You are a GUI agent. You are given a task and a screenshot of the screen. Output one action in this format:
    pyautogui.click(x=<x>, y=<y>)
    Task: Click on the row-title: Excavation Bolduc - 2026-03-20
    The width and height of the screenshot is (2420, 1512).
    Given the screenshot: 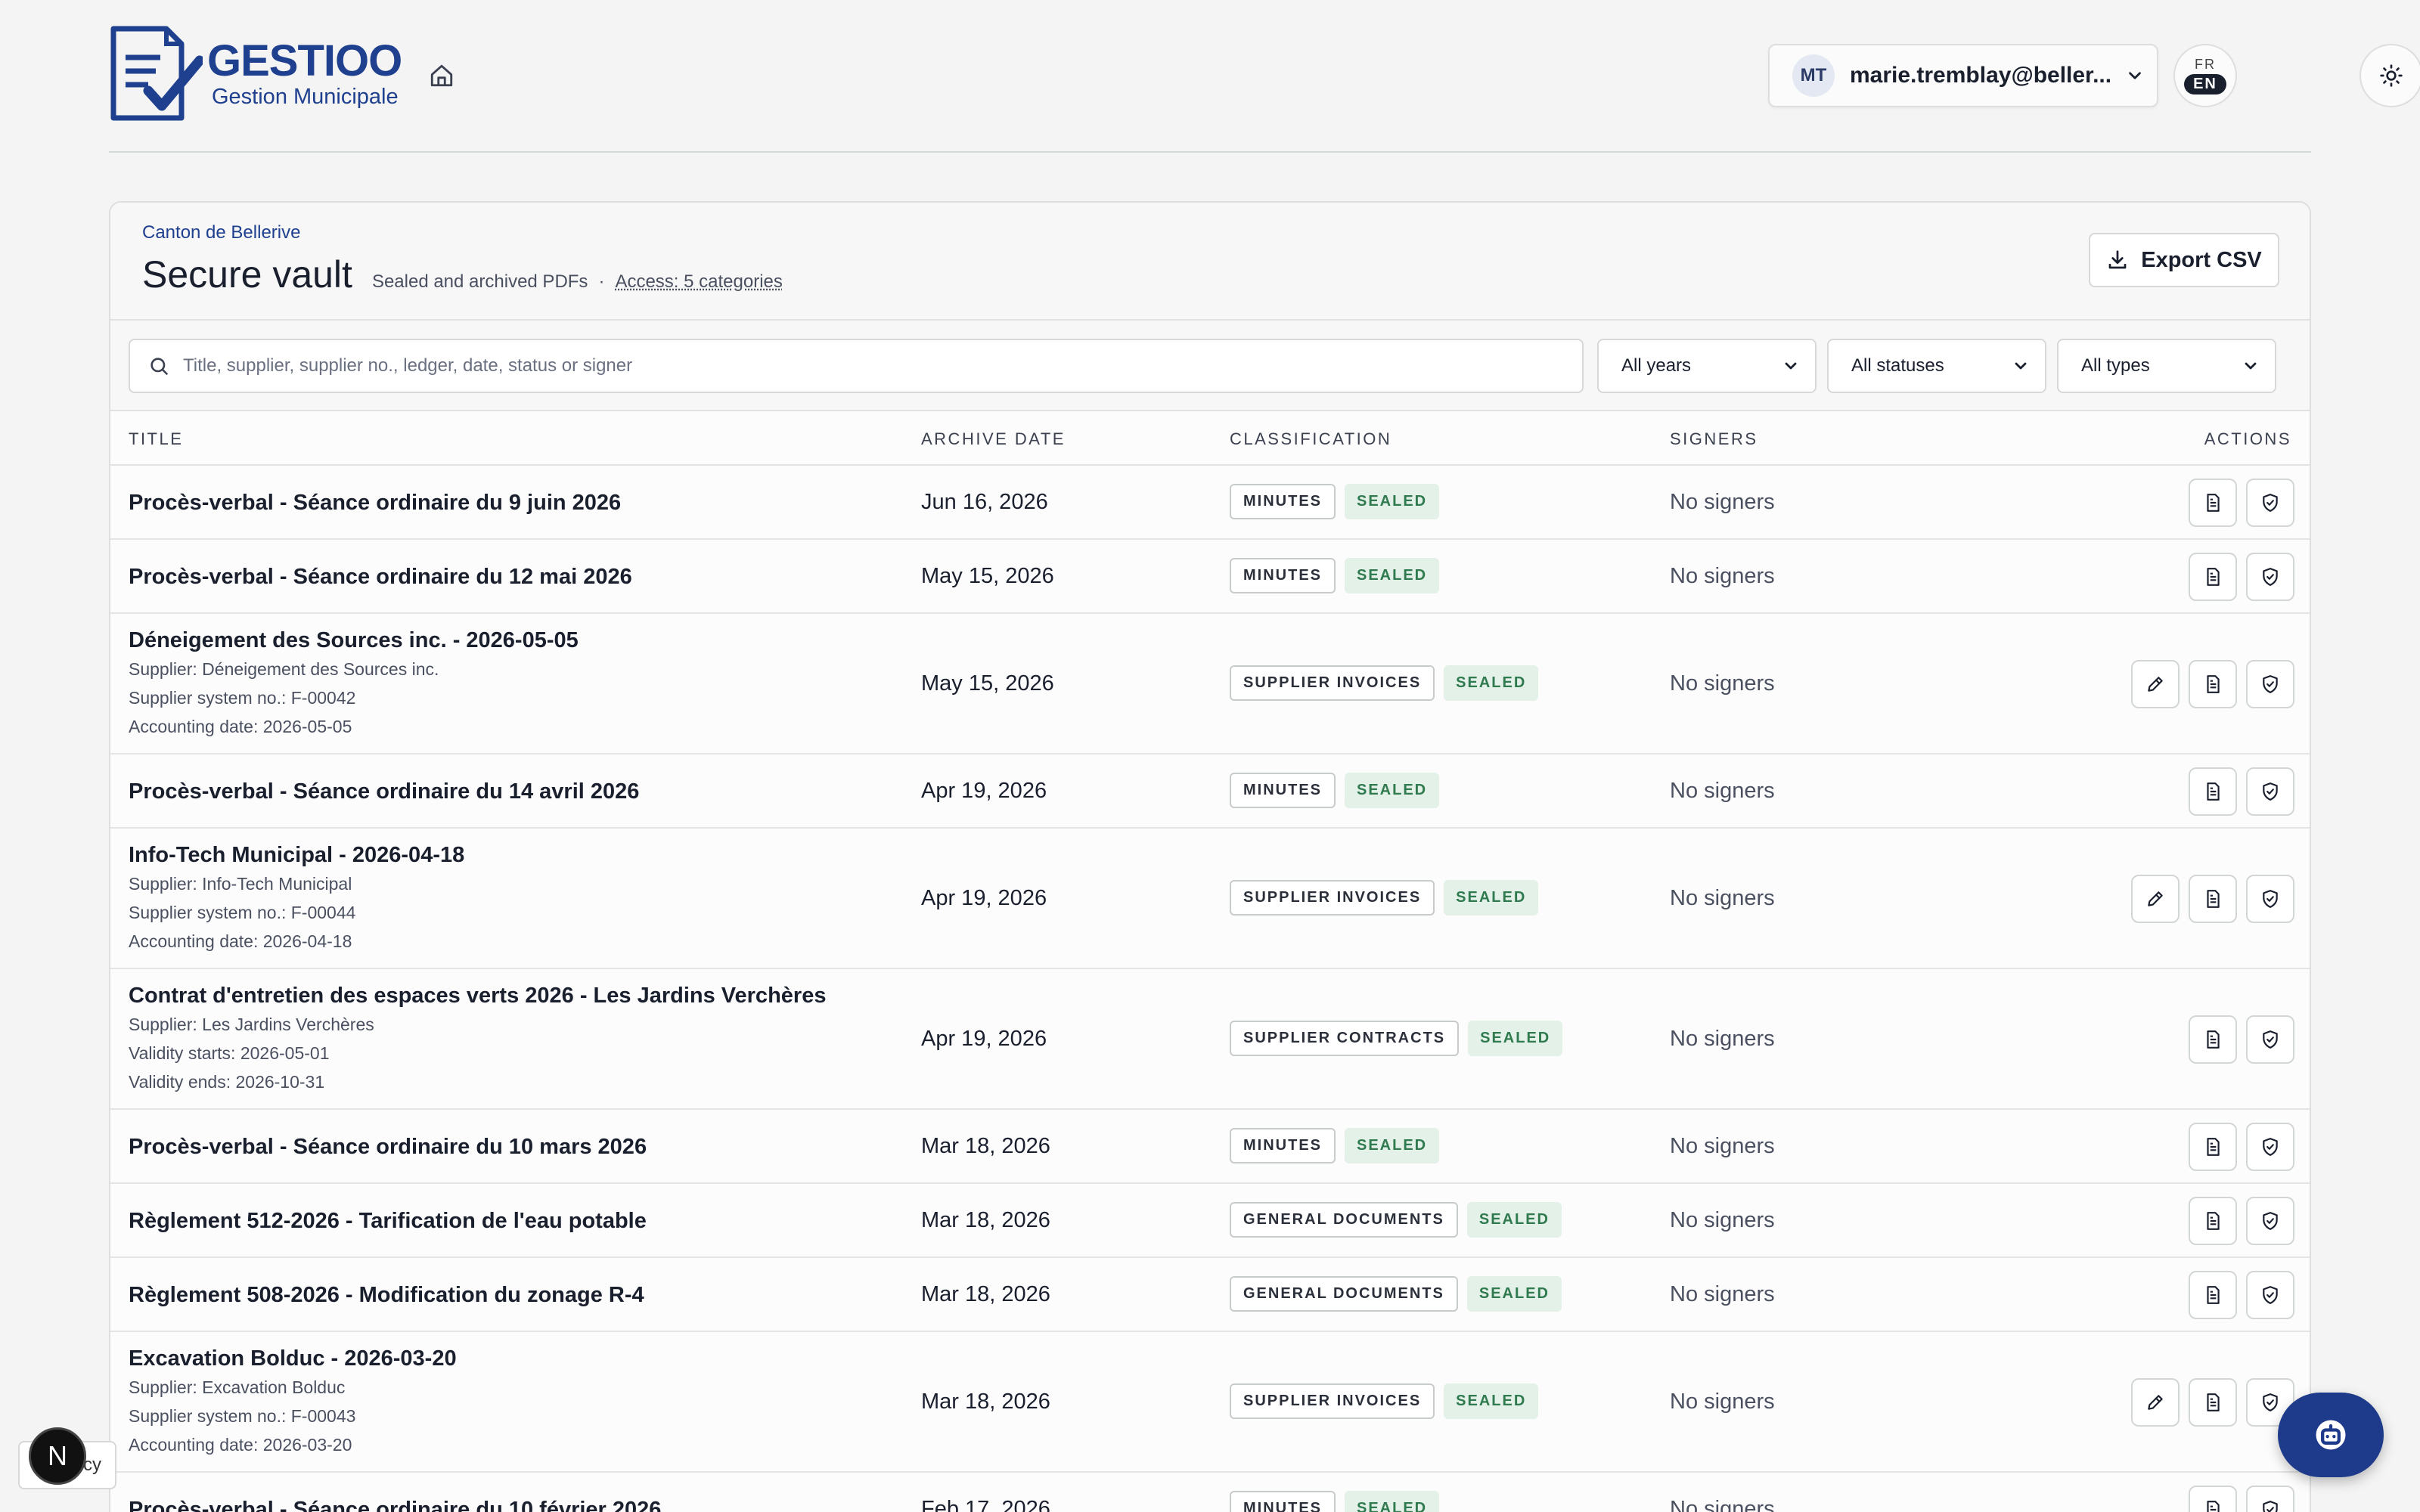 What is the action you would take?
    pyautogui.click(x=293, y=1359)
    